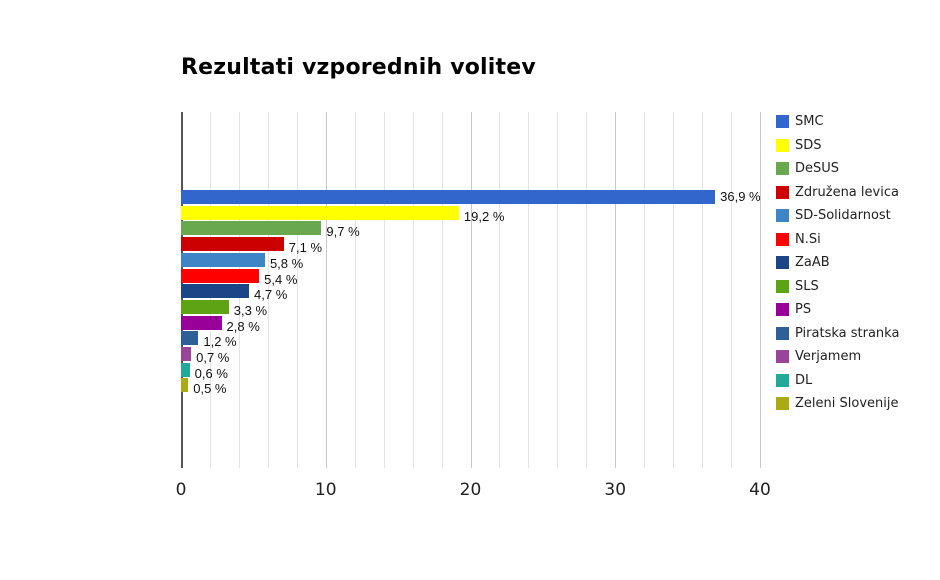 This screenshot has height=580, width=940. I want to click on bar-value-label: 3,3 %, so click(250, 310).